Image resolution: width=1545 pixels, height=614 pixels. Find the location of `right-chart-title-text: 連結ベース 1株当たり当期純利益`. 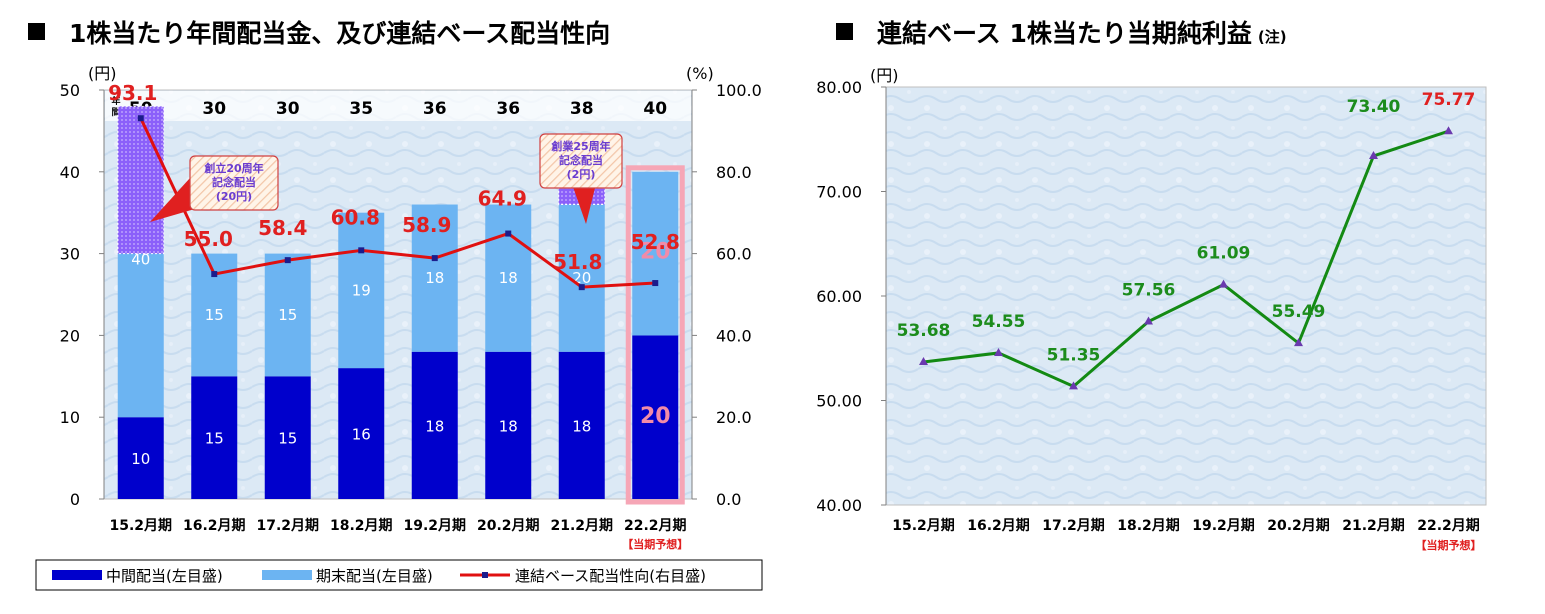

right-chart-title-text: 連結ベース 1株当たり当期純利益 is located at coordinates (1064, 33).